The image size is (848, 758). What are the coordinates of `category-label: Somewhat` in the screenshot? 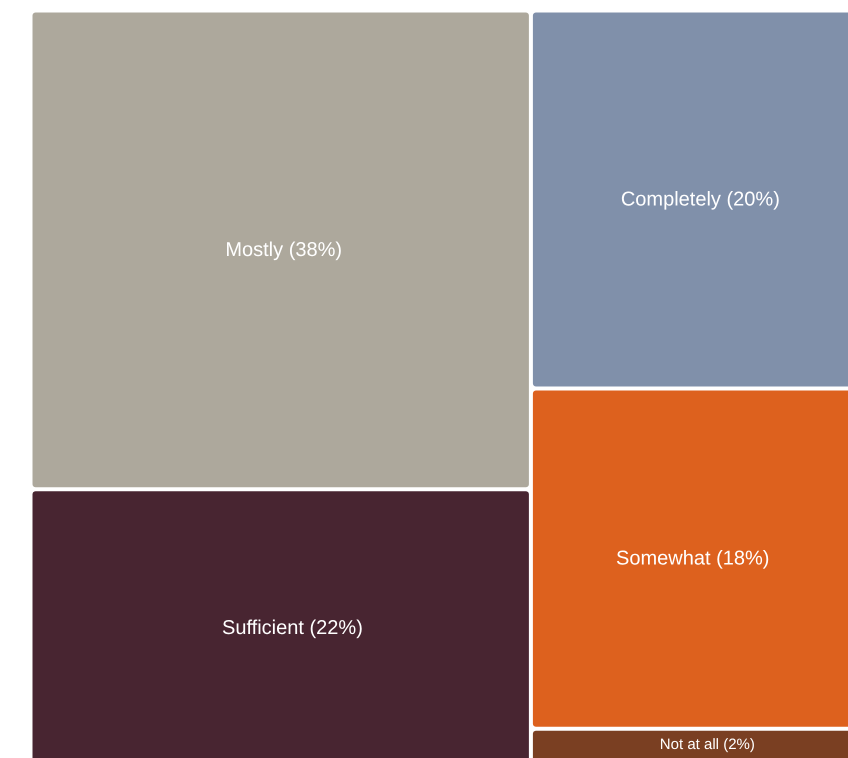 It's located at (663, 559).